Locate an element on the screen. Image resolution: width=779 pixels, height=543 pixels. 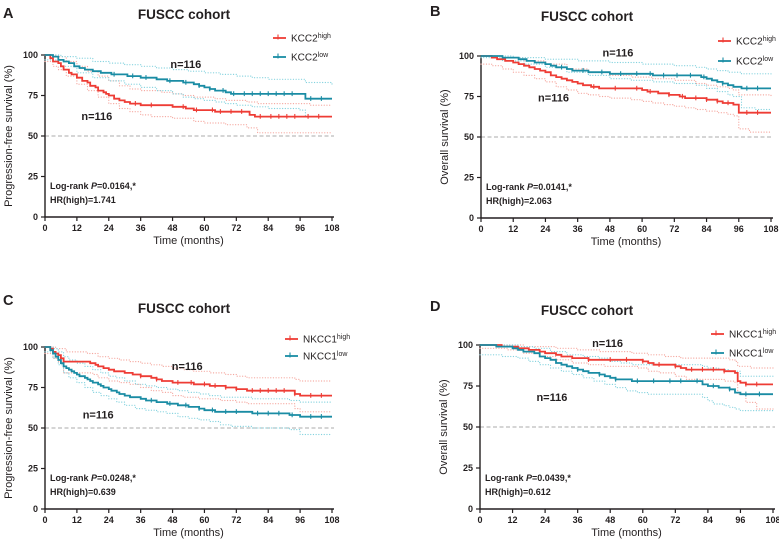
ci-upper-NKCC1low is located at coordinates (188, 374).